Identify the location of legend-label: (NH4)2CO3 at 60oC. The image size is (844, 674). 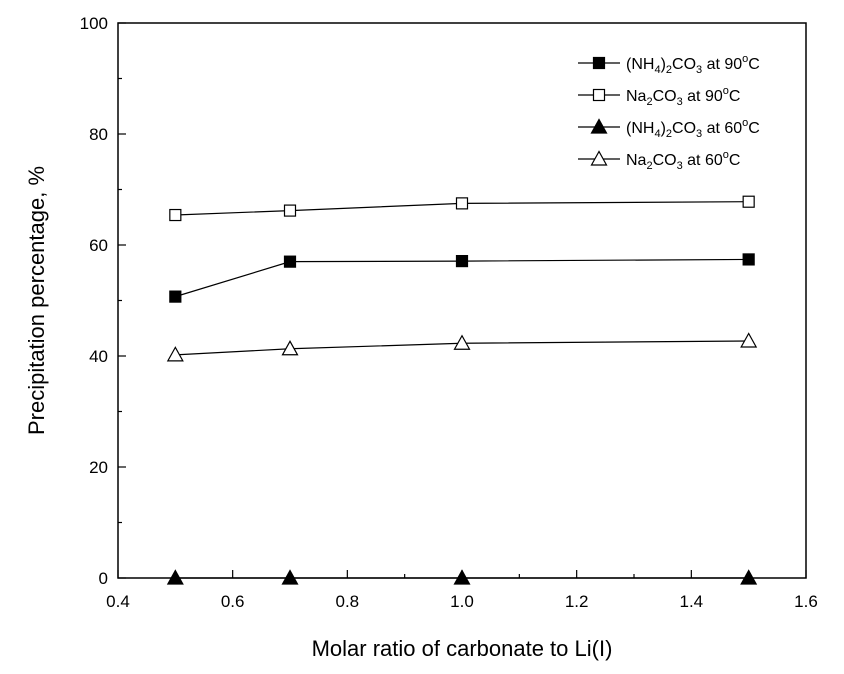
(693, 128).